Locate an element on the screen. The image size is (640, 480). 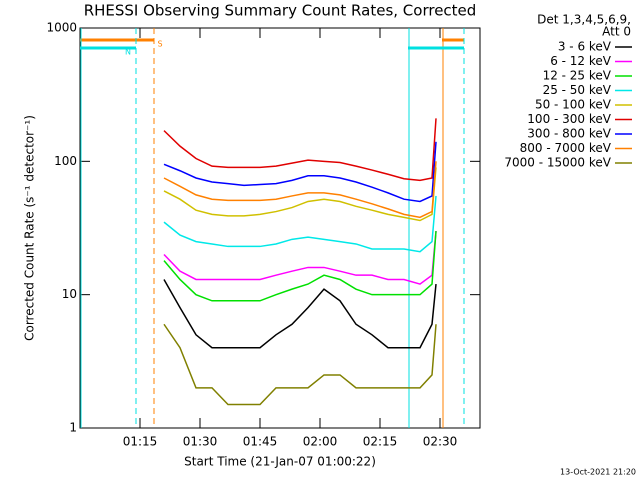
x-tick-label: 02:30 is located at coordinates (440, 442).